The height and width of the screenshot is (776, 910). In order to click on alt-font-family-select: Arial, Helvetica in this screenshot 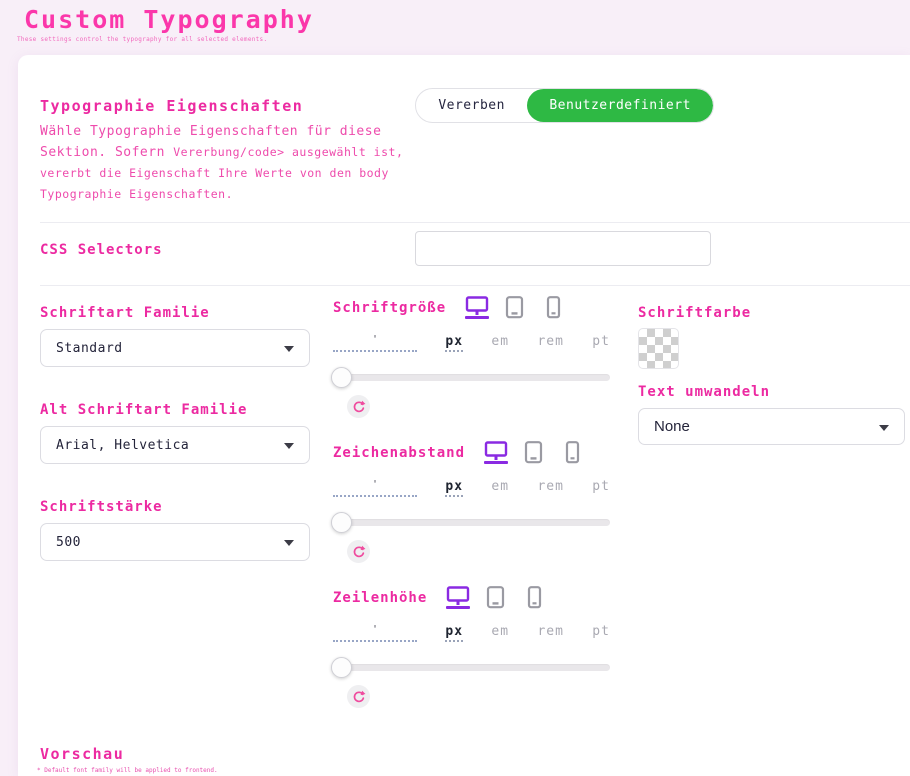, I will do `click(175, 445)`.